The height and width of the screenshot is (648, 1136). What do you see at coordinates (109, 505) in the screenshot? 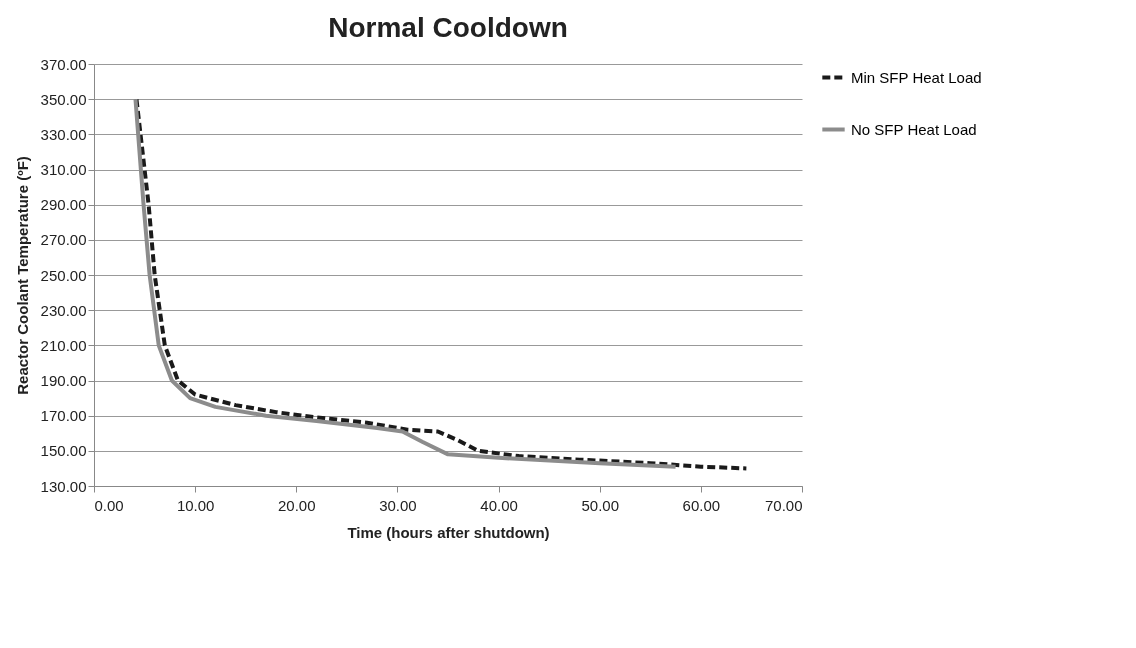
I see `x-tick-label: 0.00` at bounding box center [109, 505].